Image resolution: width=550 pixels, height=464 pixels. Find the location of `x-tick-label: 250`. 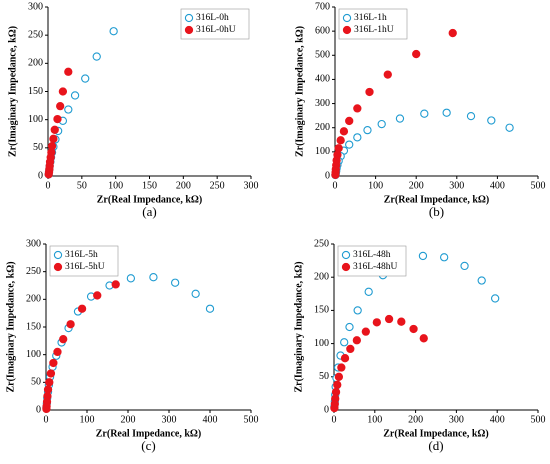

x-tick-label: 250 is located at coordinates (217, 185).